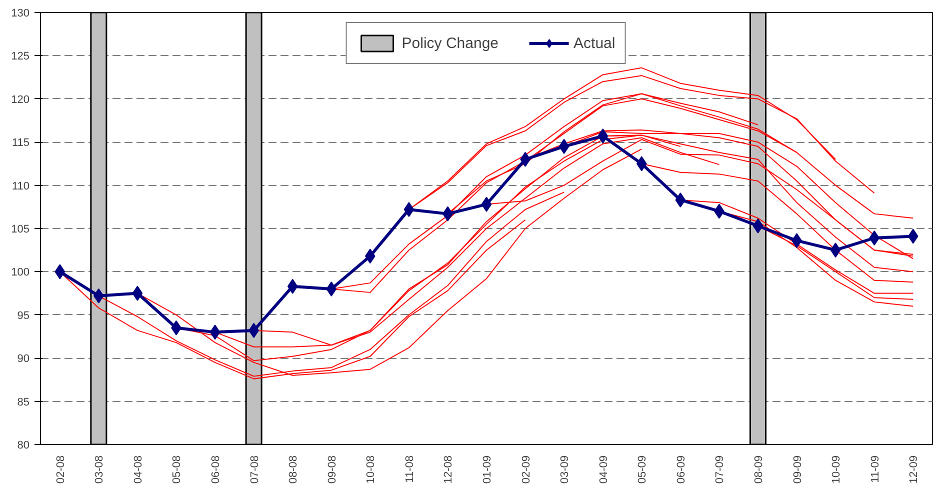 The image size is (942, 486). Describe the element at coordinates (23, 359) in the screenshot. I see `y-tick-label: 90` at that location.